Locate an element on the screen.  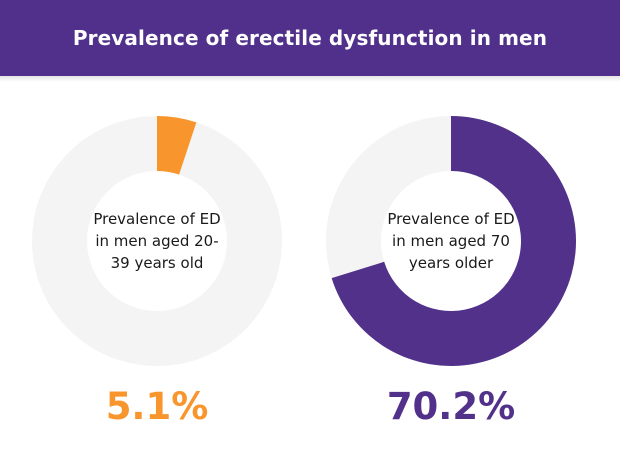
donut-value-arc is located at coordinates (177, 145).